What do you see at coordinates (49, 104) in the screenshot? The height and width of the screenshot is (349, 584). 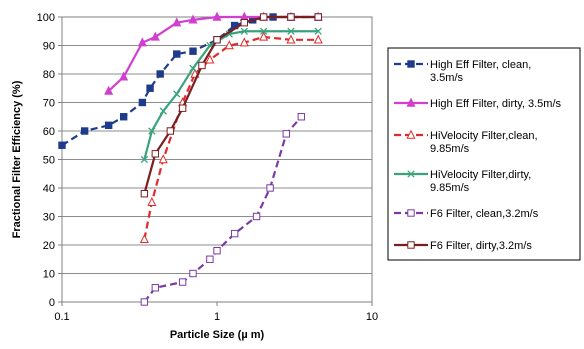 I see `y-tick-label: 70` at bounding box center [49, 104].